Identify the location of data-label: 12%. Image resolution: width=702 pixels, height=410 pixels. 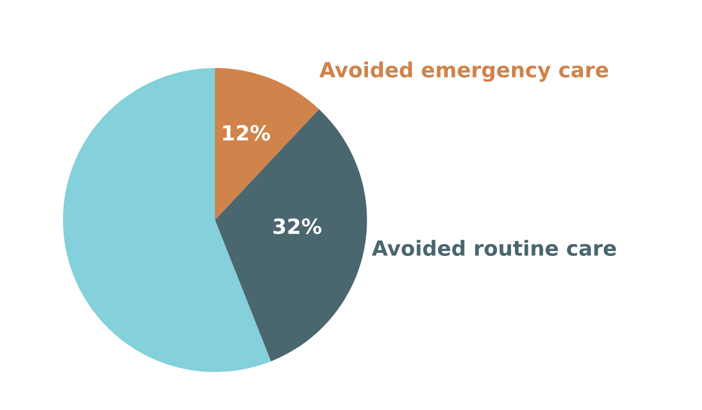
(246, 132).